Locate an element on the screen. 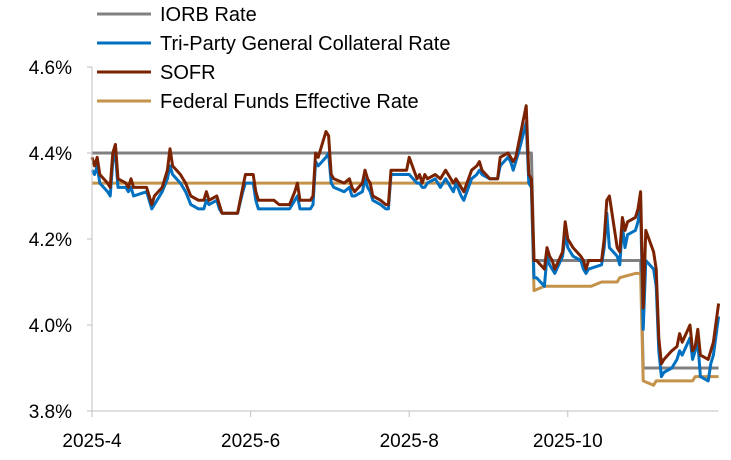  legend-label: SOFR is located at coordinates (188, 73).